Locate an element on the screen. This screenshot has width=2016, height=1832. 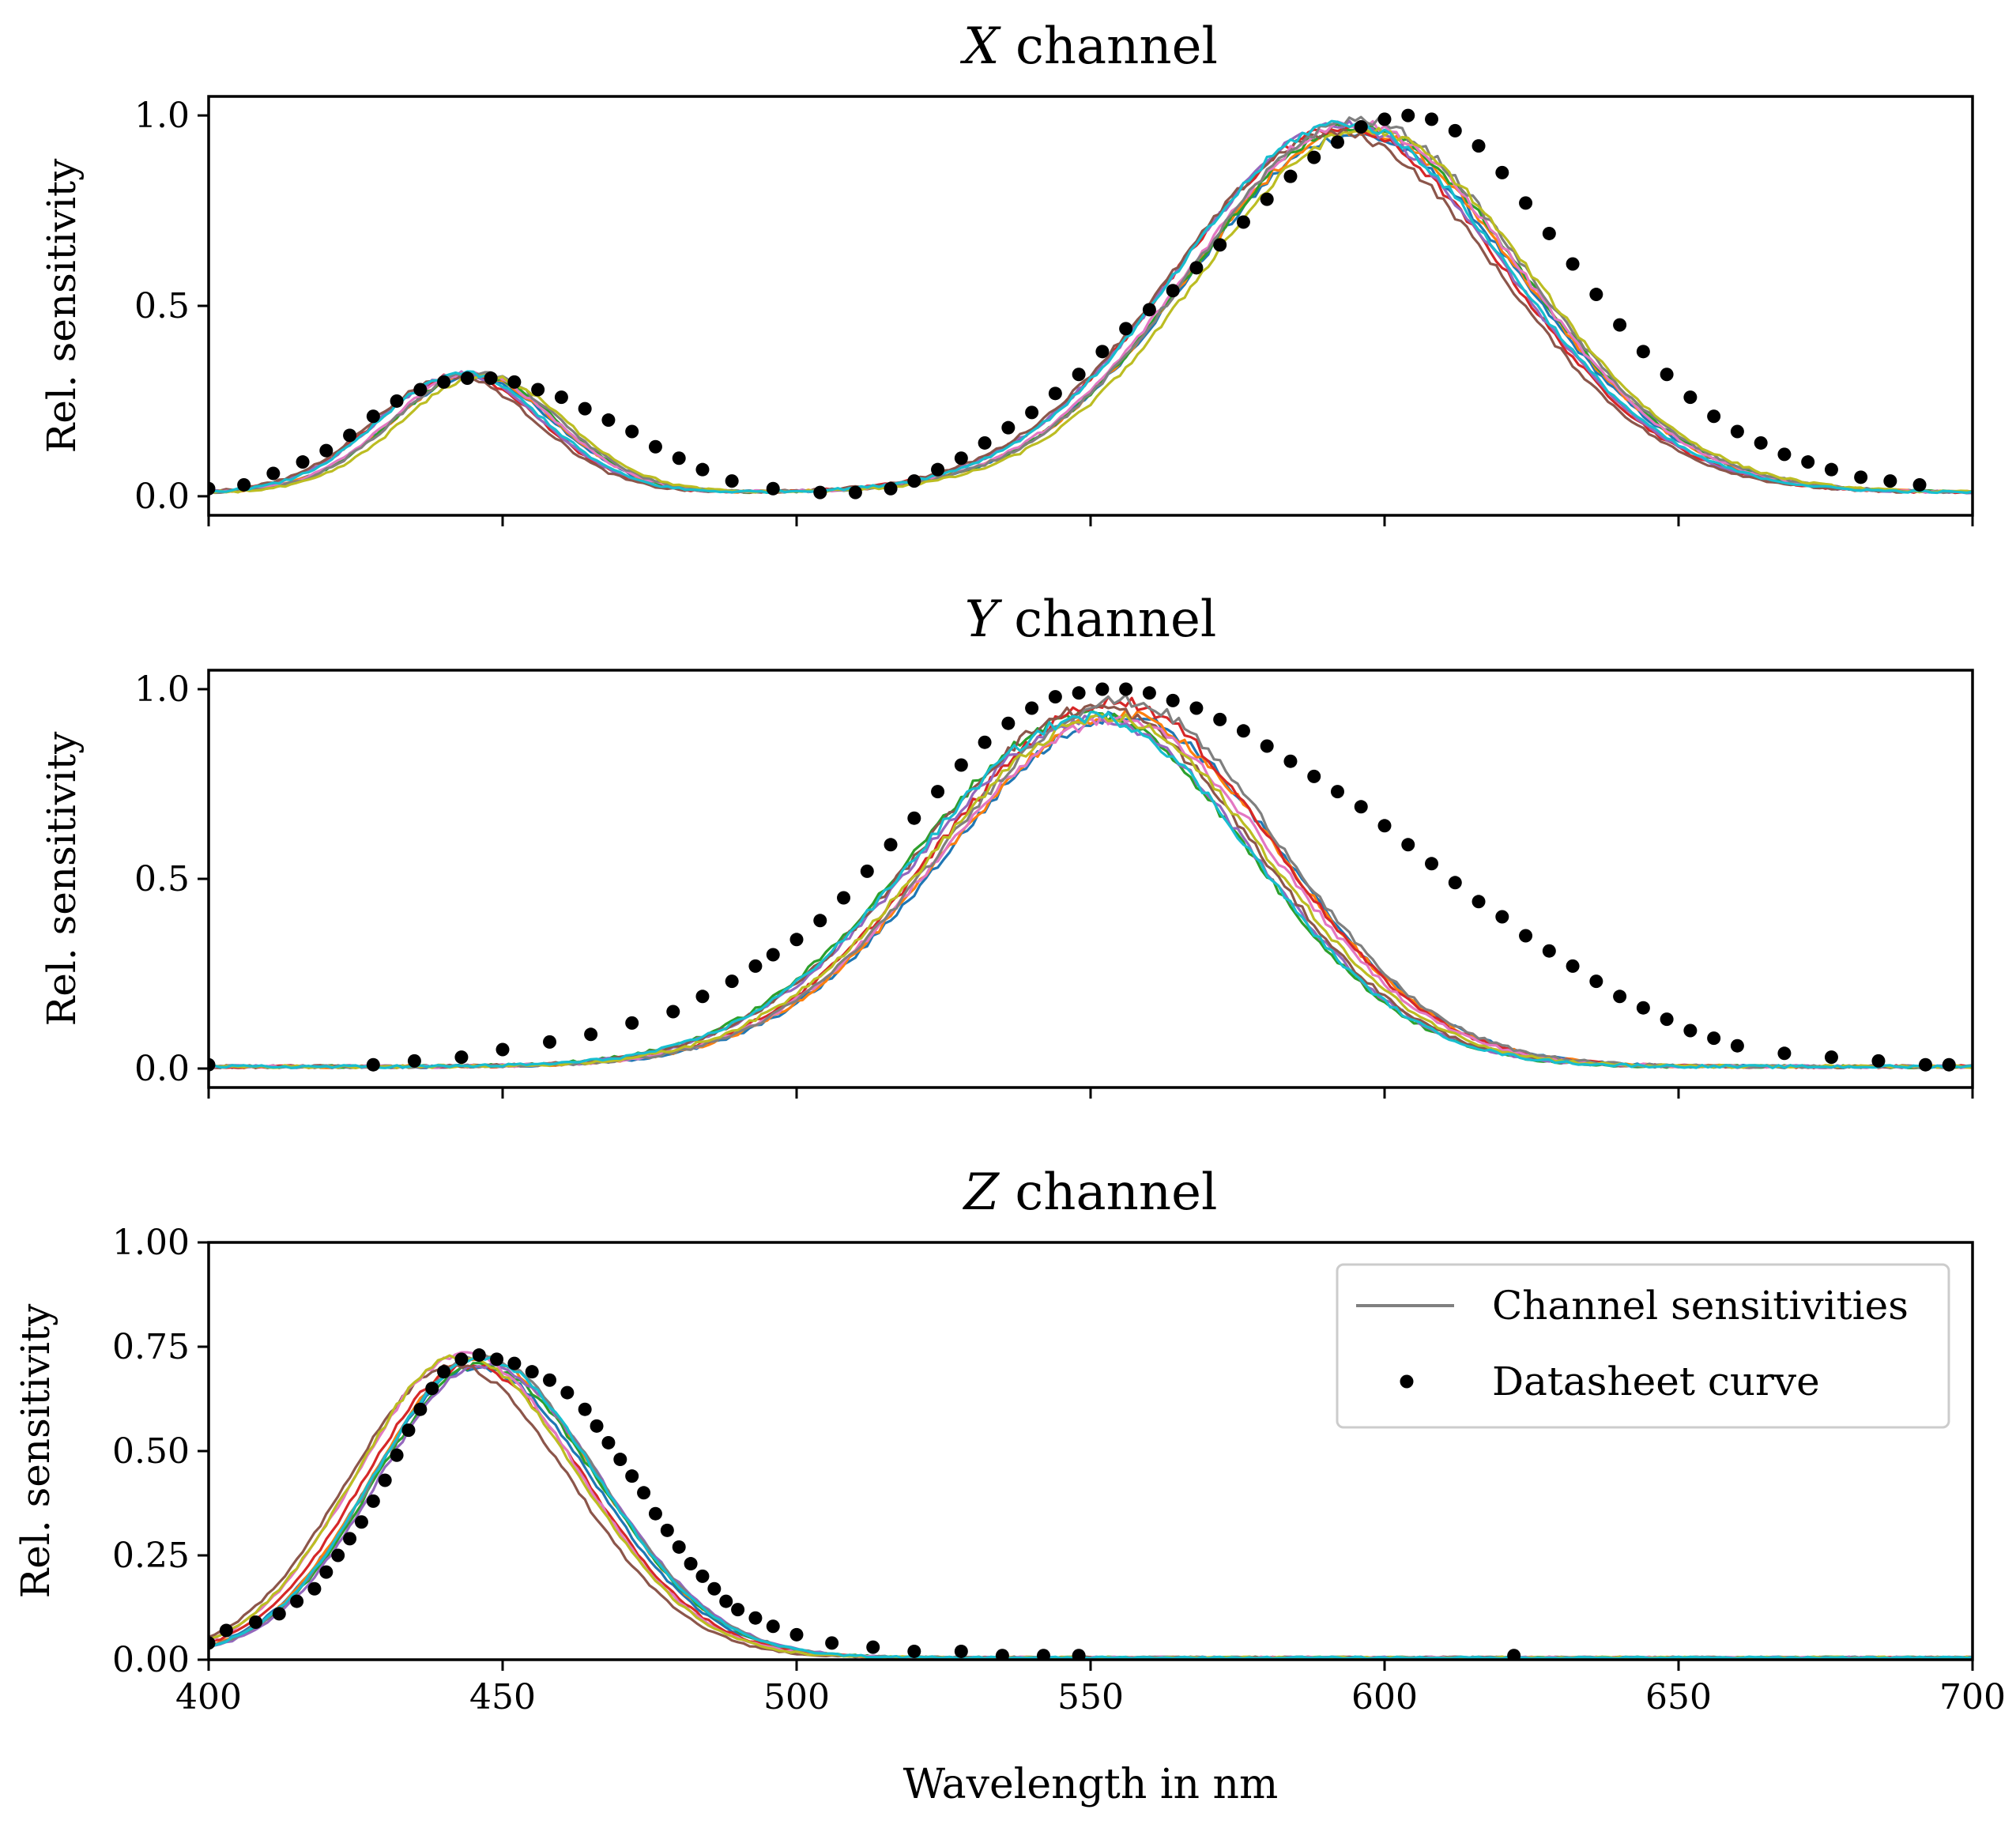
x-tick-label: 600 is located at coordinates (1384, 1697).